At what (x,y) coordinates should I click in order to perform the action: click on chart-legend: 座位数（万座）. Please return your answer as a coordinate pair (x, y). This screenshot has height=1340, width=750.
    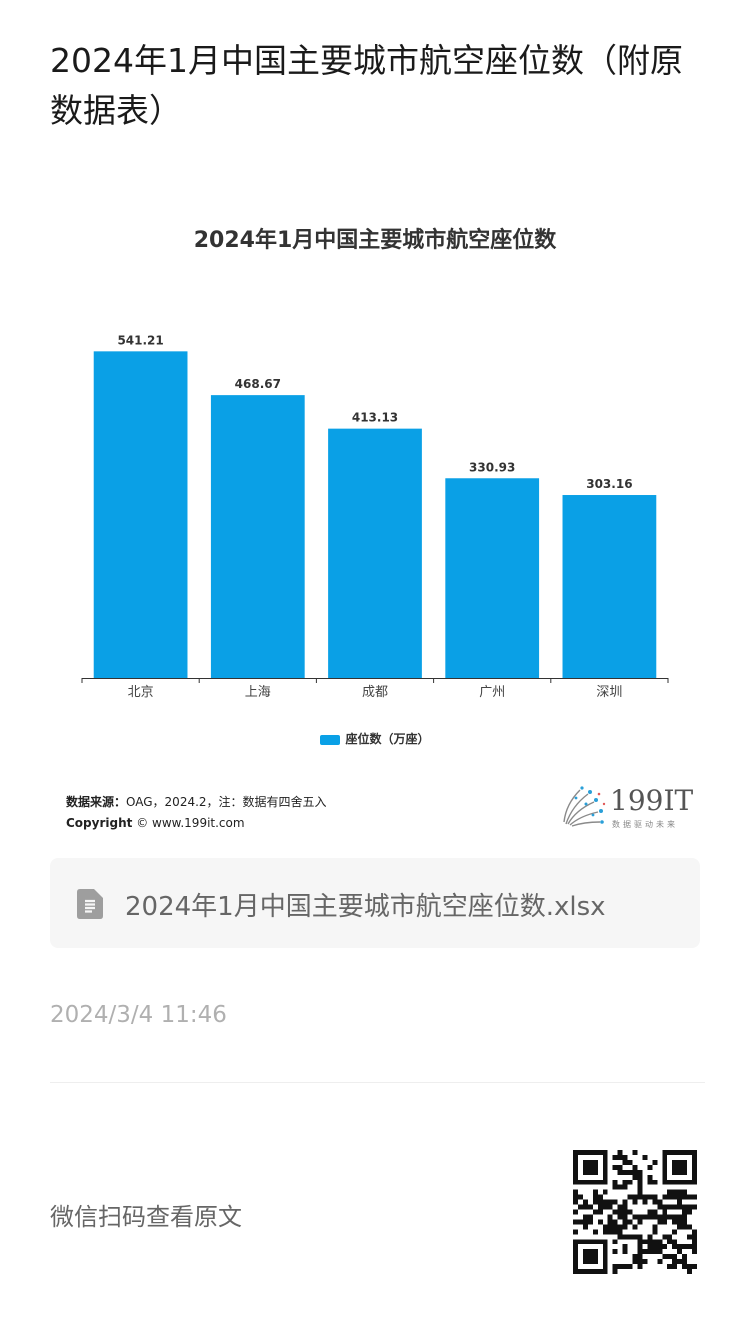
    Looking at the image, I should click on (375, 738).